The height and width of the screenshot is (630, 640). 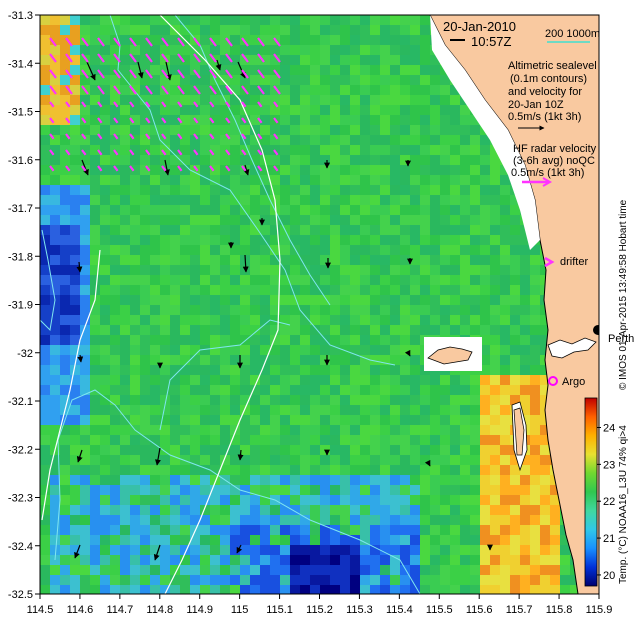 What do you see at coordinates (555, 149) in the screenshot?
I see `radar-title-line-1: HF radar velocity` at bounding box center [555, 149].